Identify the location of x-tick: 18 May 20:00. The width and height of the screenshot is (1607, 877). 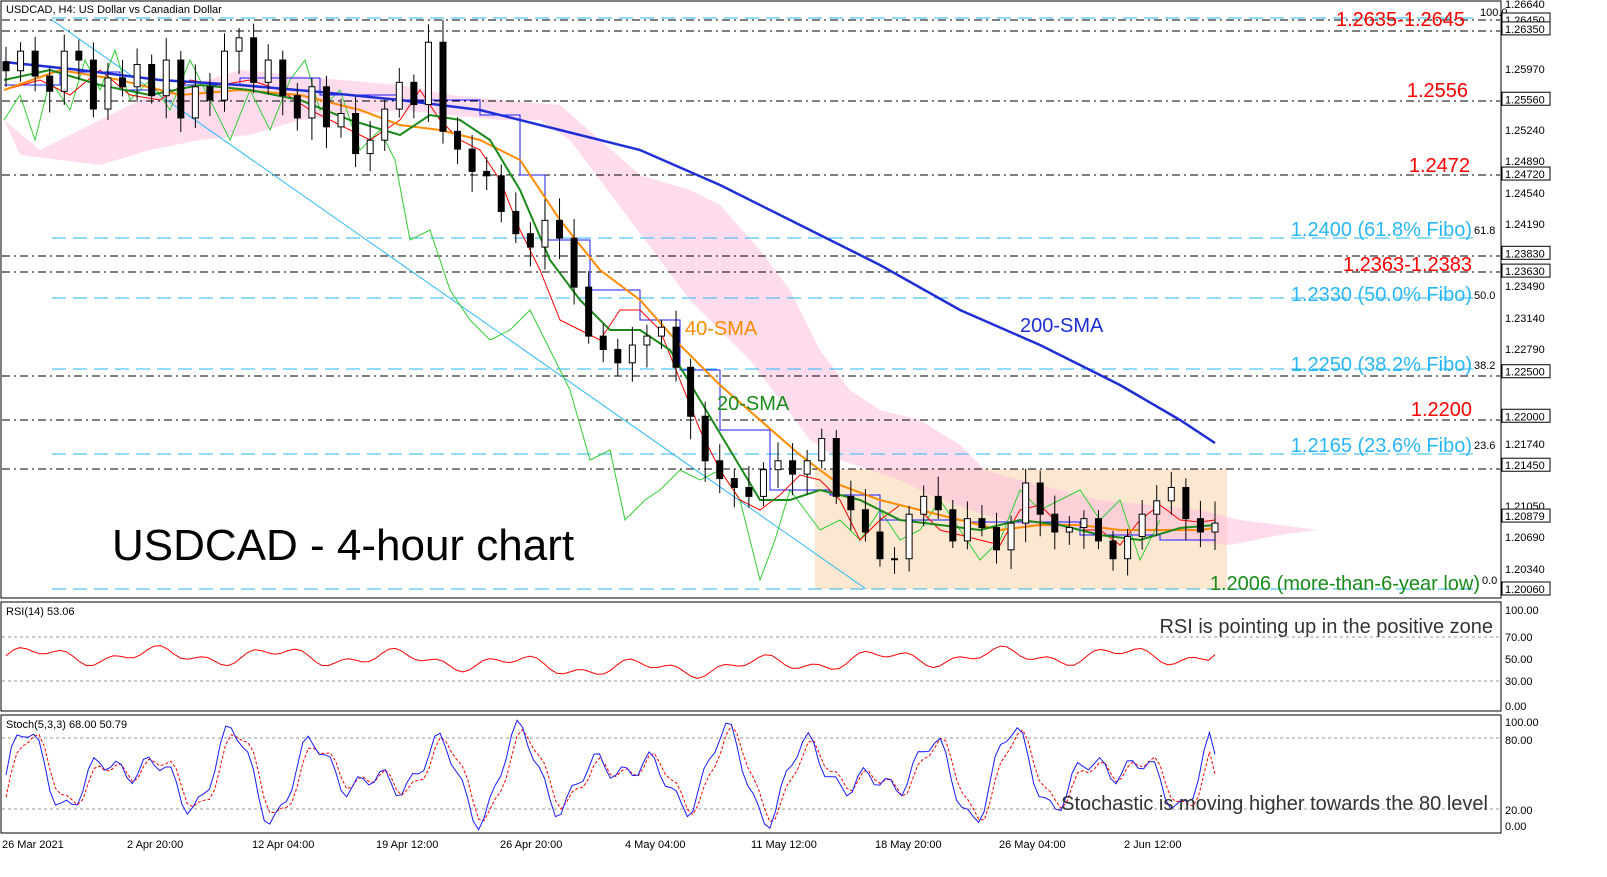
(908, 845).